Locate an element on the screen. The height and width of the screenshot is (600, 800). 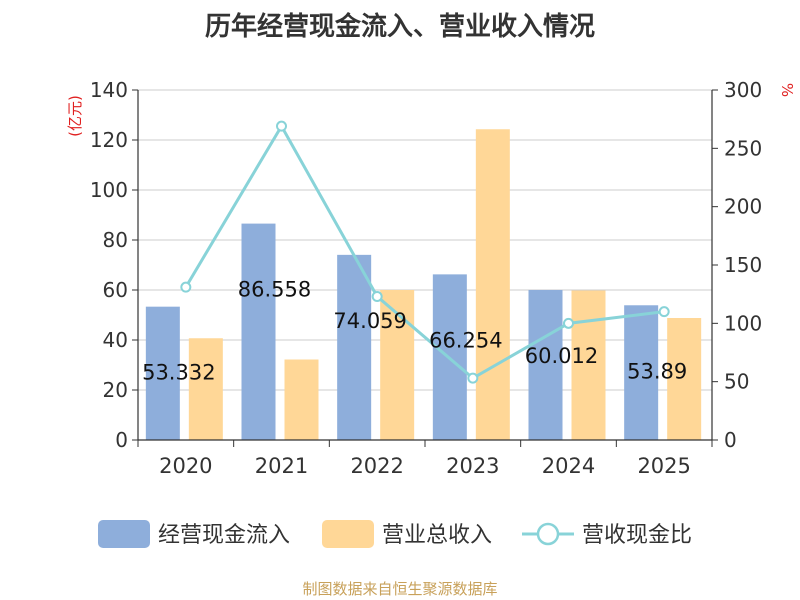
y-left-tick-label: 0 is located at coordinates (121, 440).